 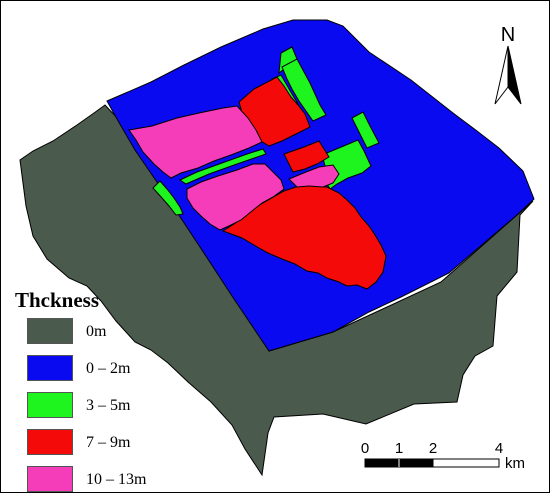 I want to click on legend-item: 3 – 5m, so click(x=117, y=405).